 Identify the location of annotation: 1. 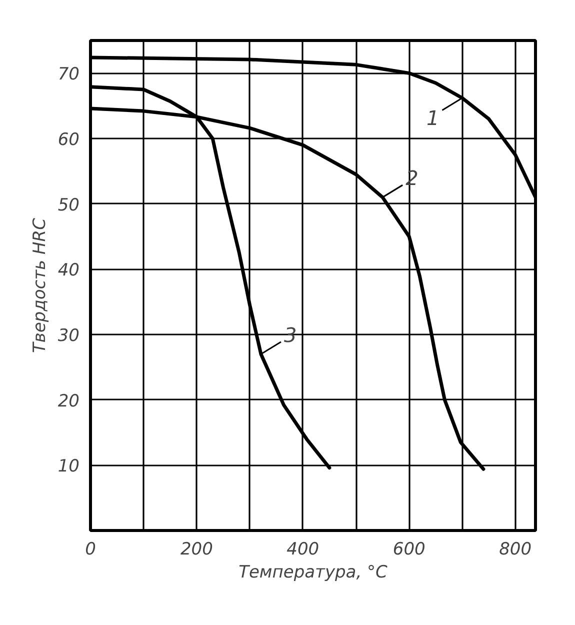
(433, 118).